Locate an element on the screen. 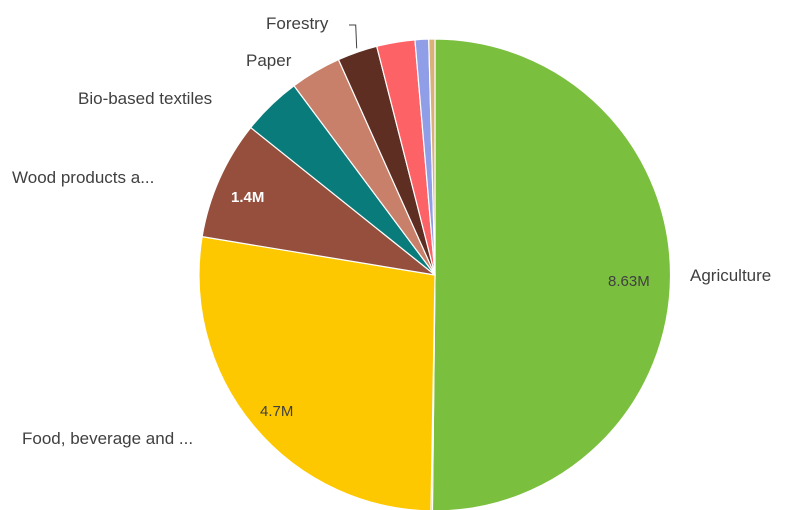 This screenshot has height=510, width=804. pie-slice-wood-products-a is located at coordinates (318, 201).